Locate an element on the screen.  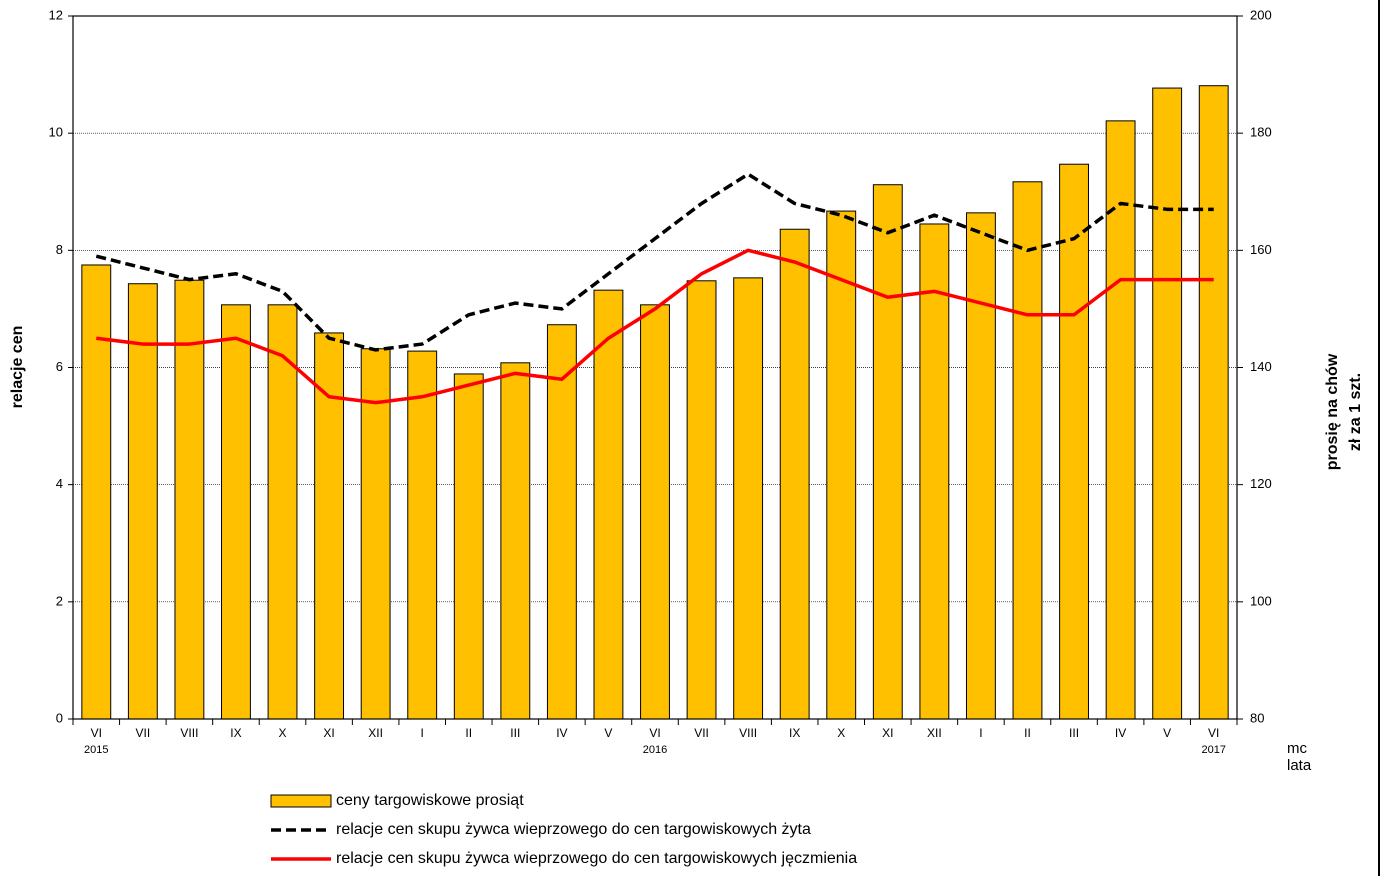
year-label: 2015 is located at coordinates (96, 750).